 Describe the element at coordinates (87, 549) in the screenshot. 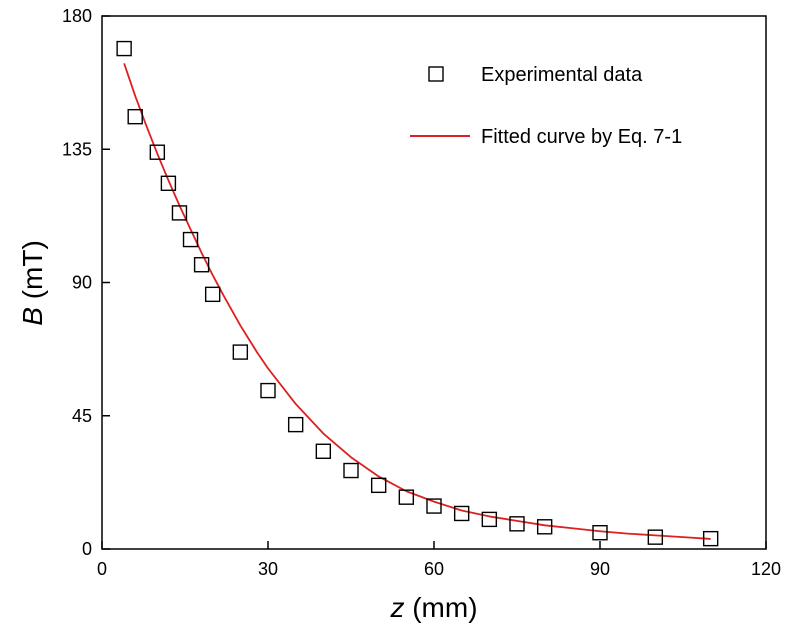

I see `y-tick-label: 0` at that location.